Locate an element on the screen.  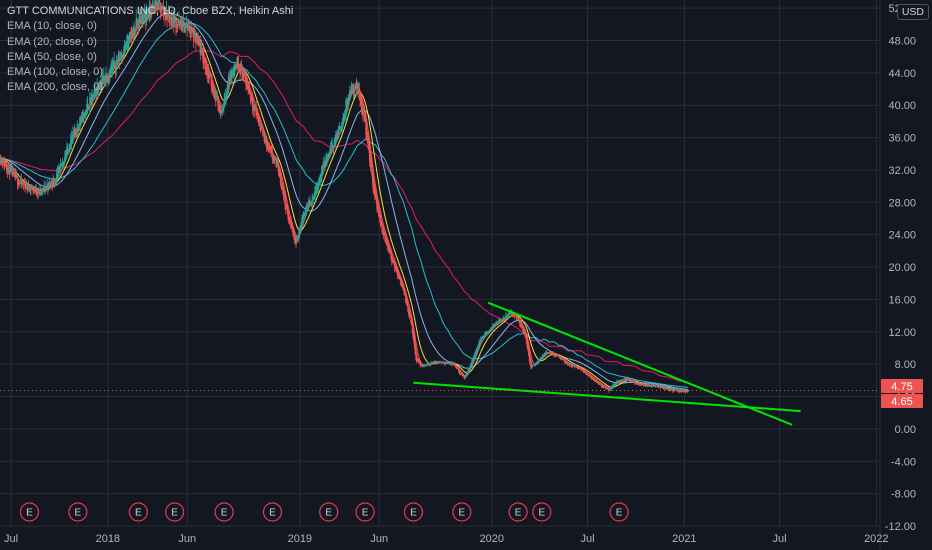
currency-button: USD is located at coordinates (912, 12).